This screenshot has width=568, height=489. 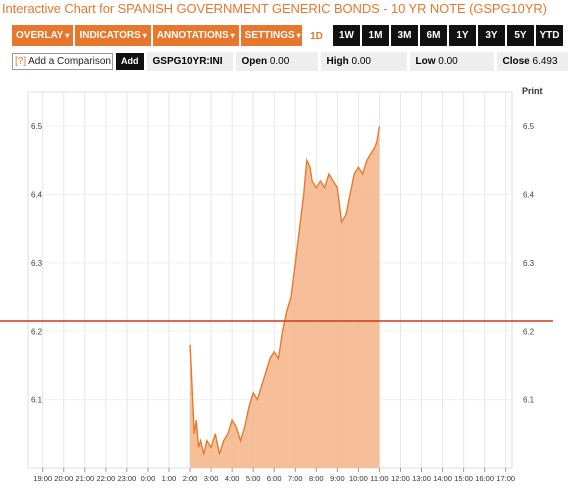 What do you see at coordinates (21, 61) in the screenshot?
I see `help-icon: [?]` at bounding box center [21, 61].